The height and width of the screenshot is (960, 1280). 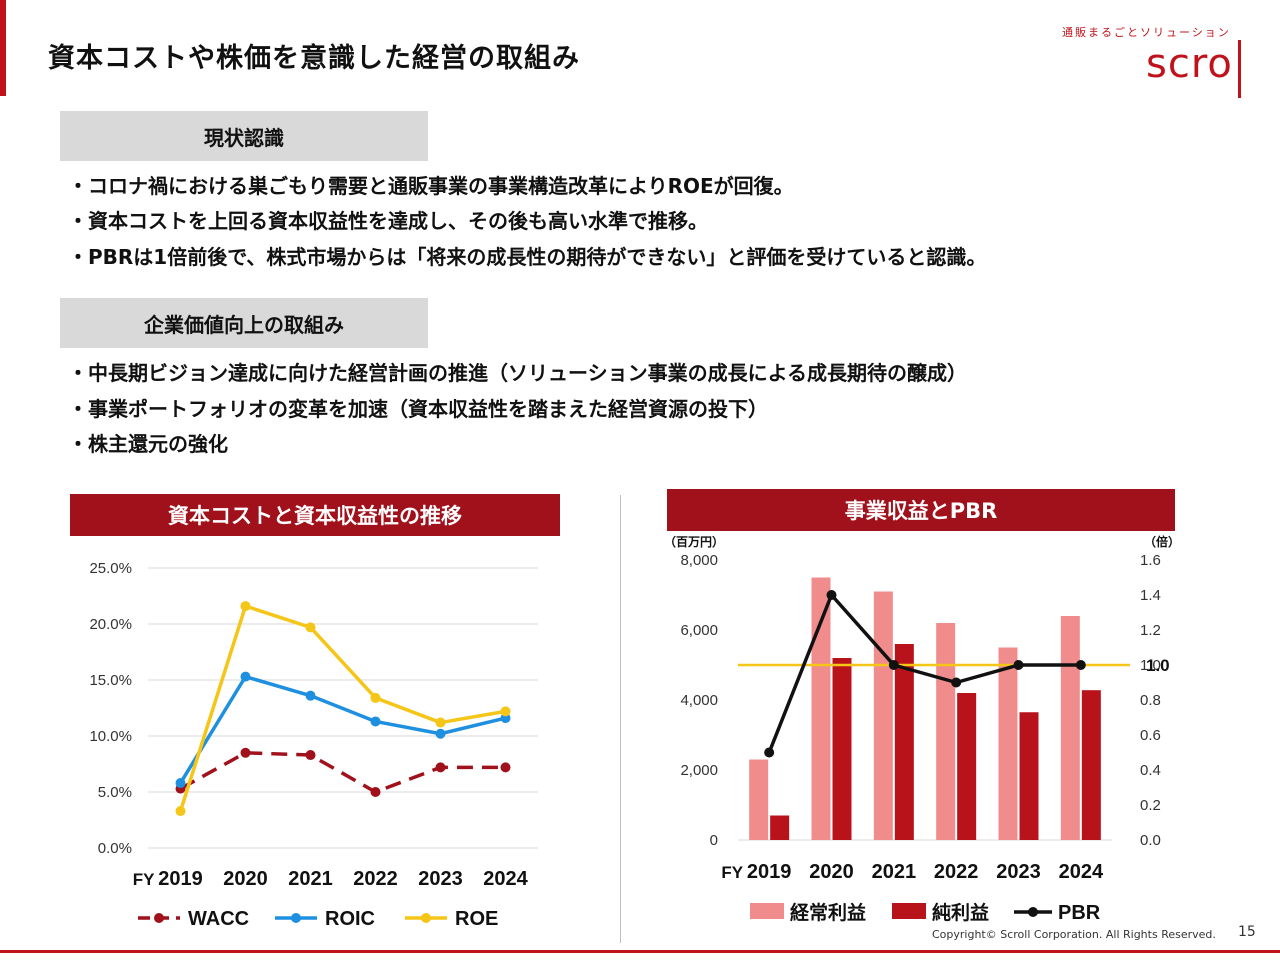 What do you see at coordinates (828, 912) in the screenshot?
I see `legend-label-ordinary-profit: 経常利益` at bounding box center [828, 912].